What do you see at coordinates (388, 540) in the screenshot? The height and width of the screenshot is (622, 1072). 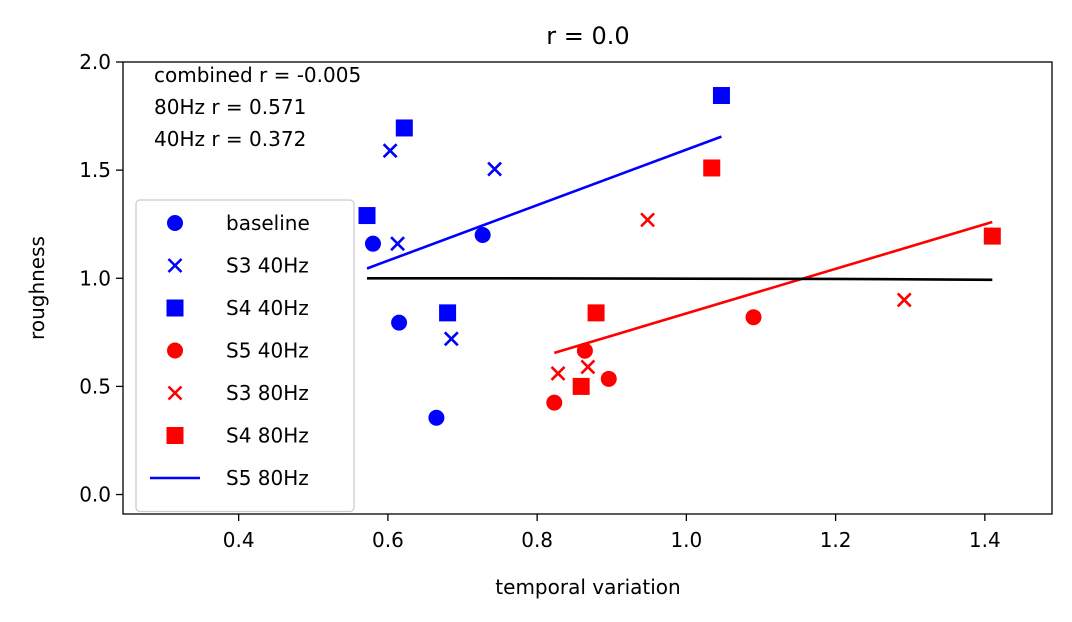 I see `x-tick-label-1: 0.6` at bounding box center [388, 540].